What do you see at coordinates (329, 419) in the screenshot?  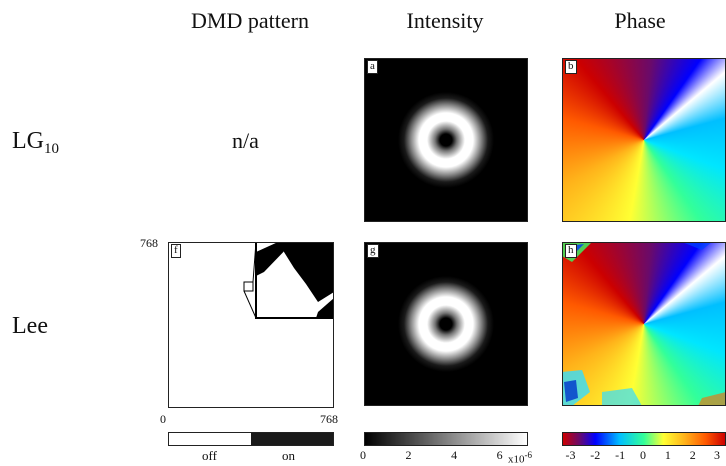 I see `dmd-axis-x-right-label: 768` at bounding box center [329, 419].